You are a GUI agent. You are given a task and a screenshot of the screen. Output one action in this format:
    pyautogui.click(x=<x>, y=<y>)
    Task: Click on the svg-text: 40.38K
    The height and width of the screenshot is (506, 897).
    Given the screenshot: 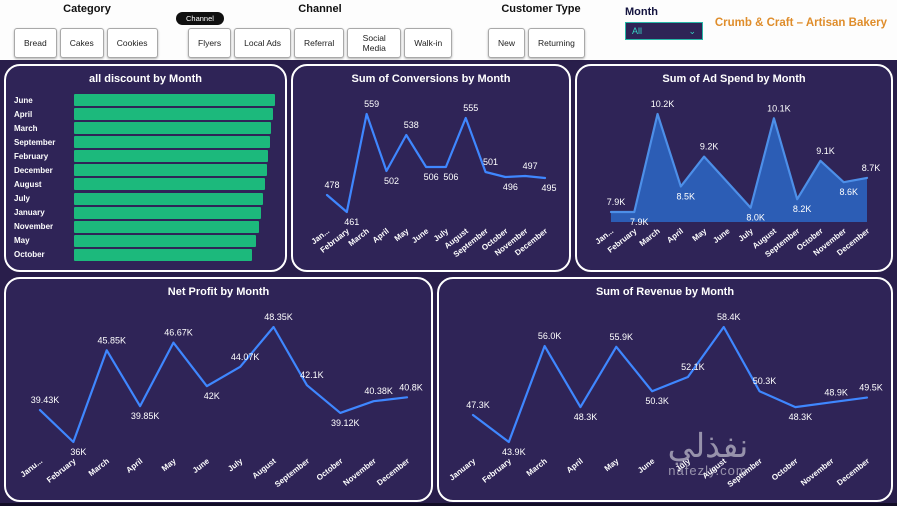 What is the action you would take?
    pyautogui.click(x=378, y=391)
    